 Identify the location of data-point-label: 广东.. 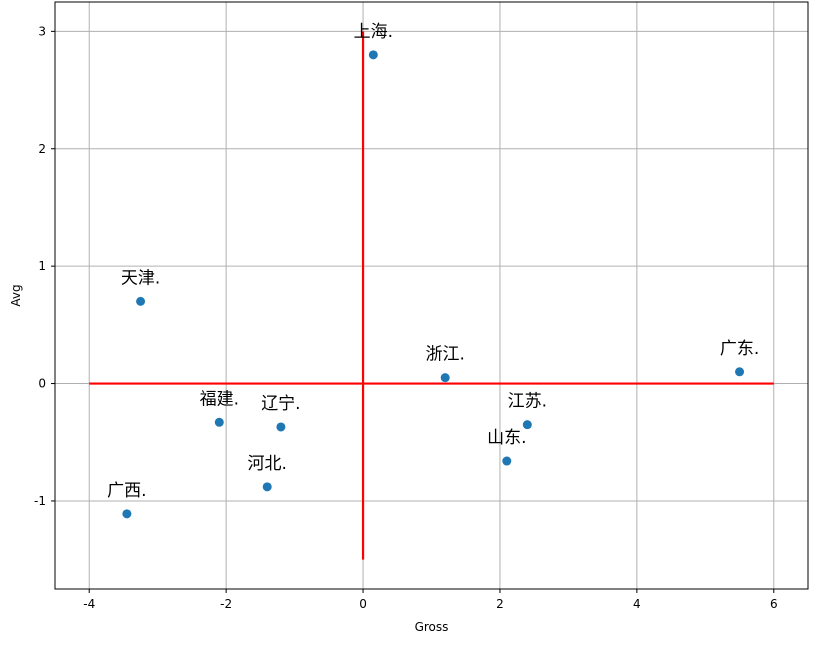
(739, 349).